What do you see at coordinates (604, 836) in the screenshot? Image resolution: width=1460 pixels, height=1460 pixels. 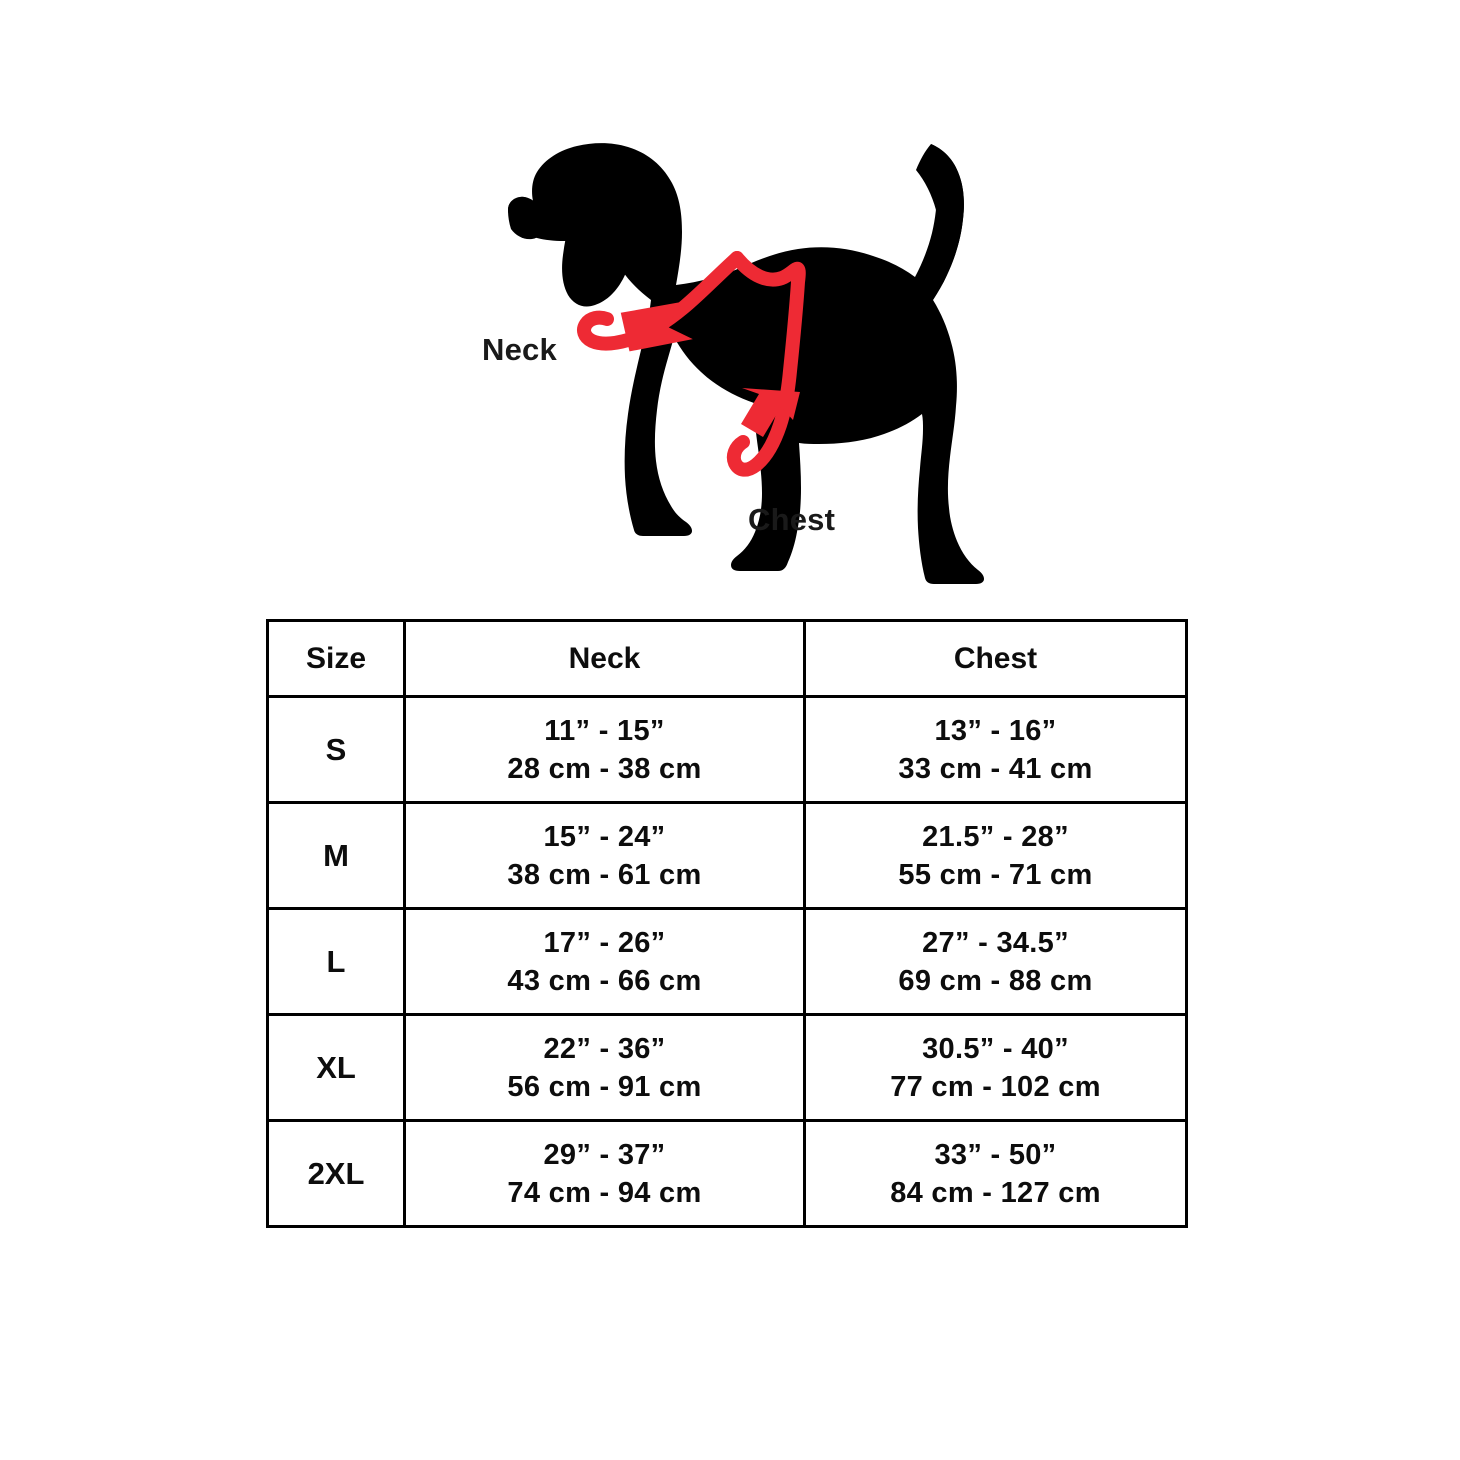 I see `neck-inches: 15” - 24”` at bounding box center [604, 836].